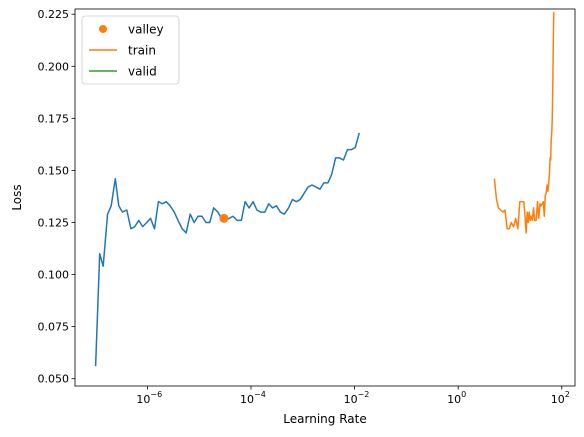 The width and height of the screenshot is (584, 437). I want to click on x-tick-exponent: −2, so click(364, 394).